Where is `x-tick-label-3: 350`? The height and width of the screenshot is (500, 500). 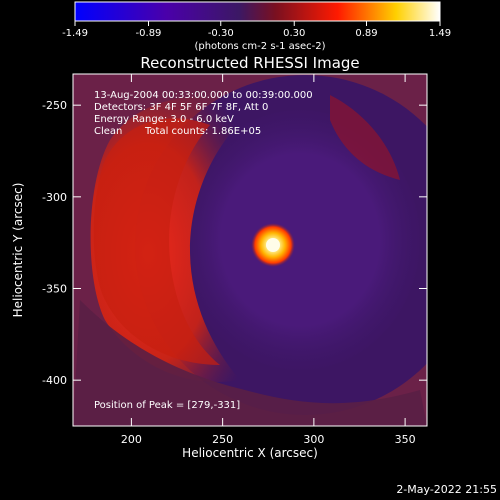
x-tick-label-3: 350 is located at coordinates (405, 439).